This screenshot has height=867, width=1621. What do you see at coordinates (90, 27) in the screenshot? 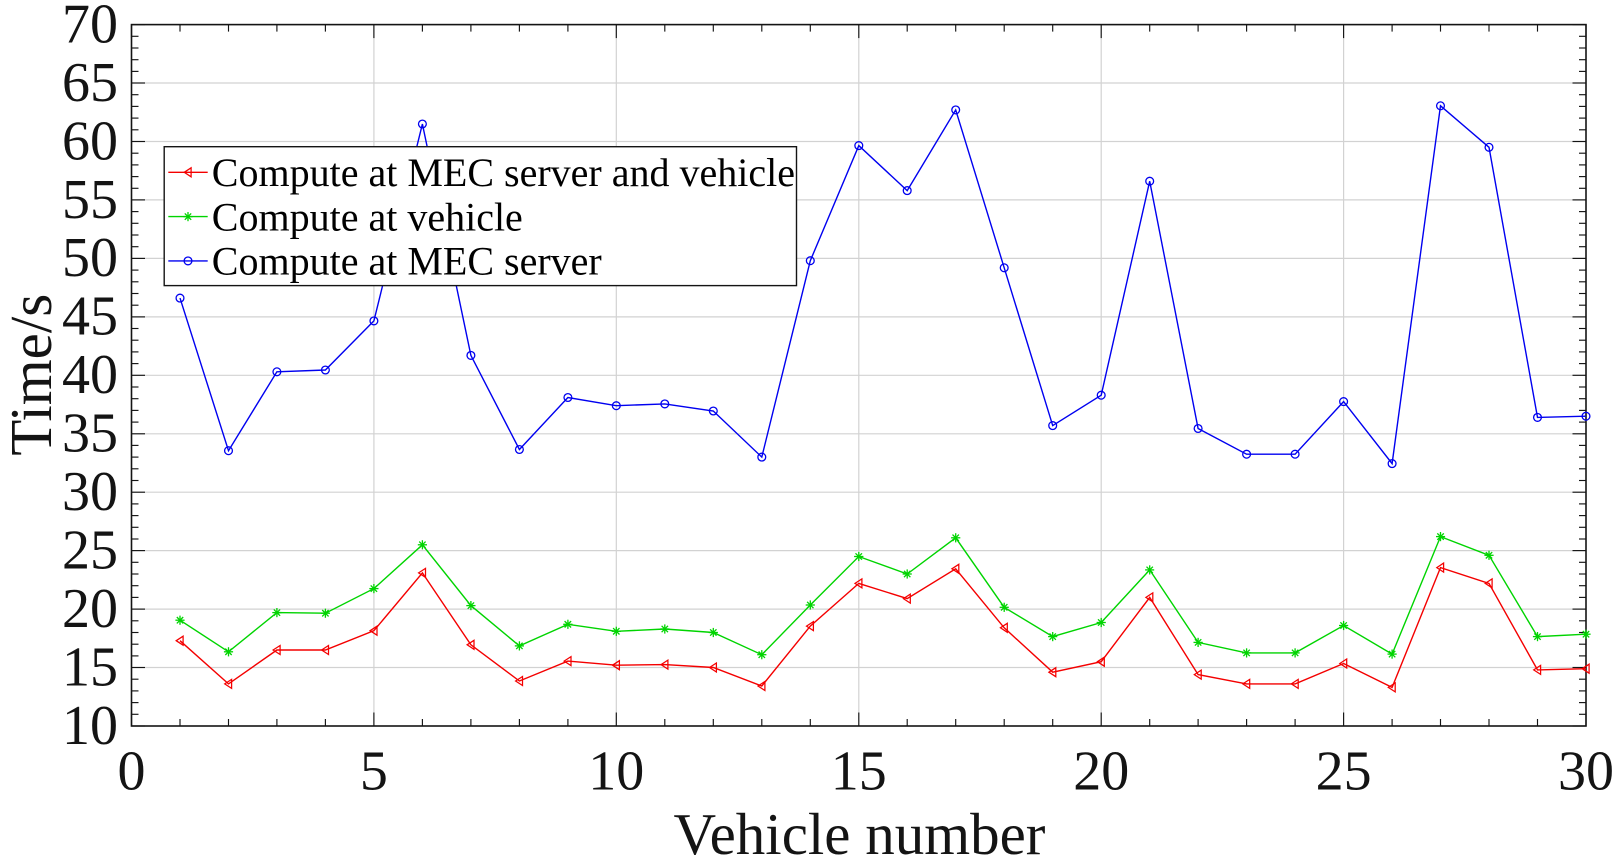
I see `svg-text: 70` at bounding box center [90, 27].